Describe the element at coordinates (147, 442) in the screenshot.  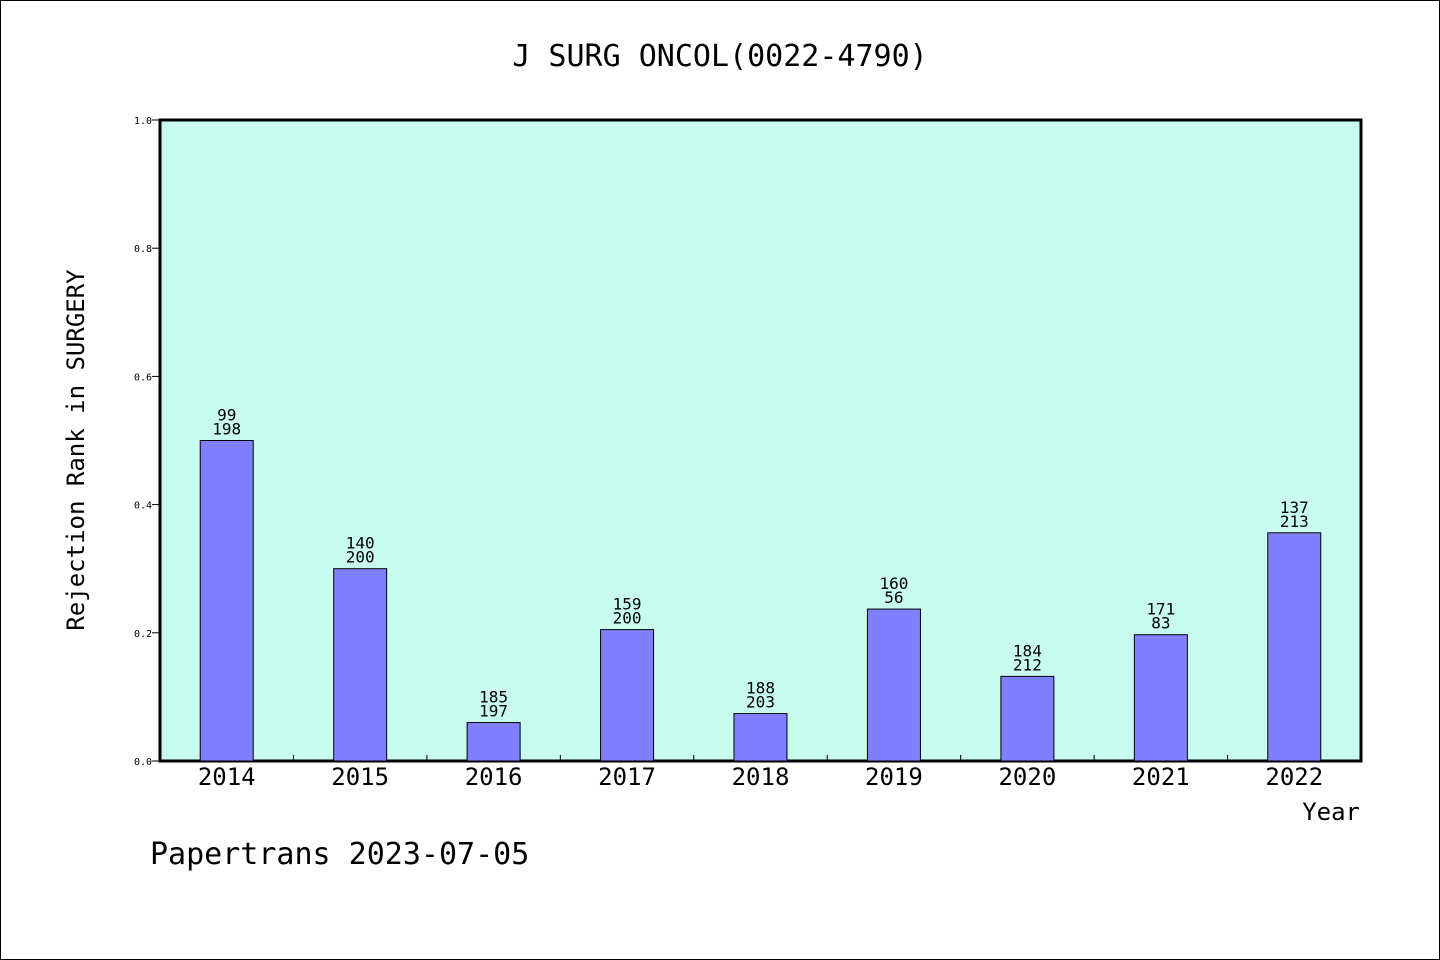
I see `y-axis: 0.0 0.2 0.4 0.6 0.8 1.0` at that location.